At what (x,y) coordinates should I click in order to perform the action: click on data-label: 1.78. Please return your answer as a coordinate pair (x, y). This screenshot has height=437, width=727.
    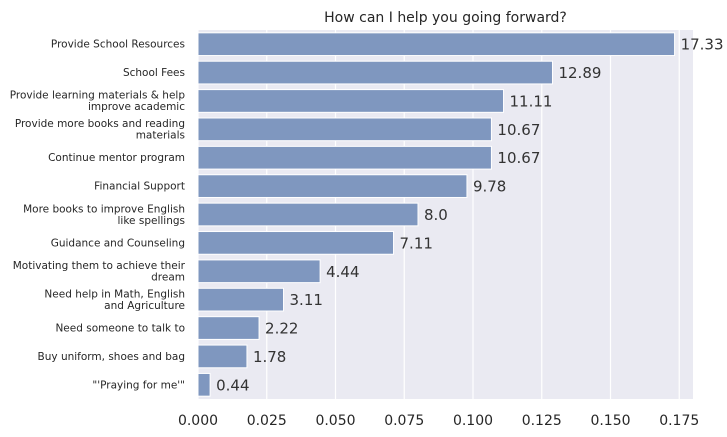
    Looking at the image, I should click on (269, 357).